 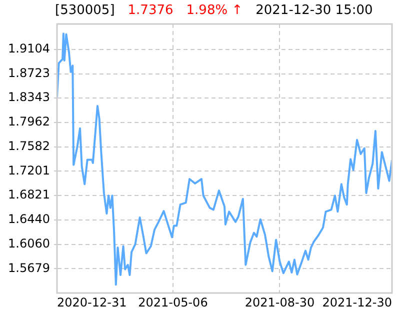 What do you see at coordinates (314, 10) in the screenshot?
I see `text: 2021-12-30 15:00` at bounding box center [314, 10].